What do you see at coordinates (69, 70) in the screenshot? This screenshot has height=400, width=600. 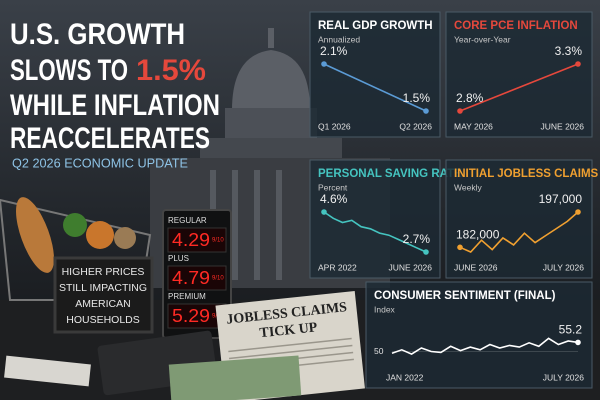 I see `headline-text: SLOWS TO` at bounding box center [69, 70].